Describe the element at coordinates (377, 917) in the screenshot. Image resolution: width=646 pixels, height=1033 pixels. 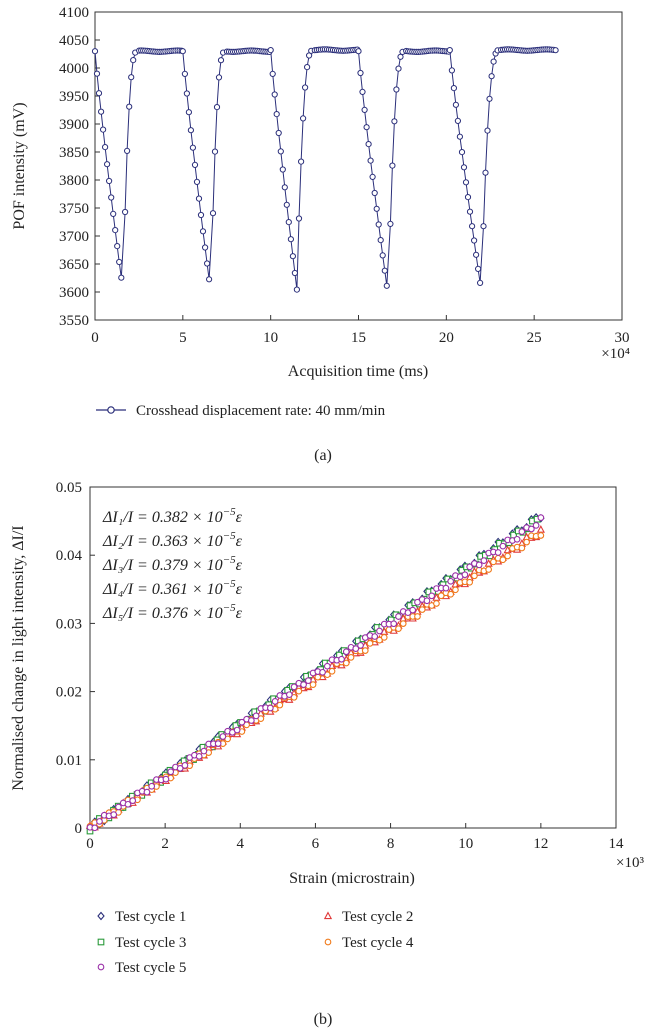
I see `legend-label: Test cycle 2` at that location.